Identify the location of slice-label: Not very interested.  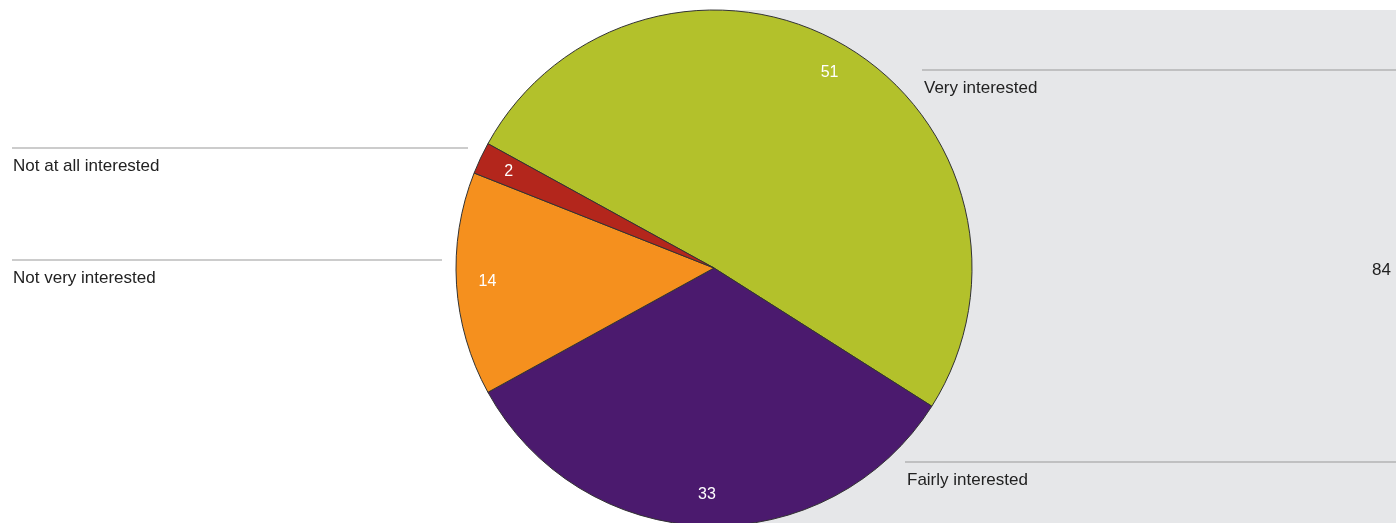
(84, 277).